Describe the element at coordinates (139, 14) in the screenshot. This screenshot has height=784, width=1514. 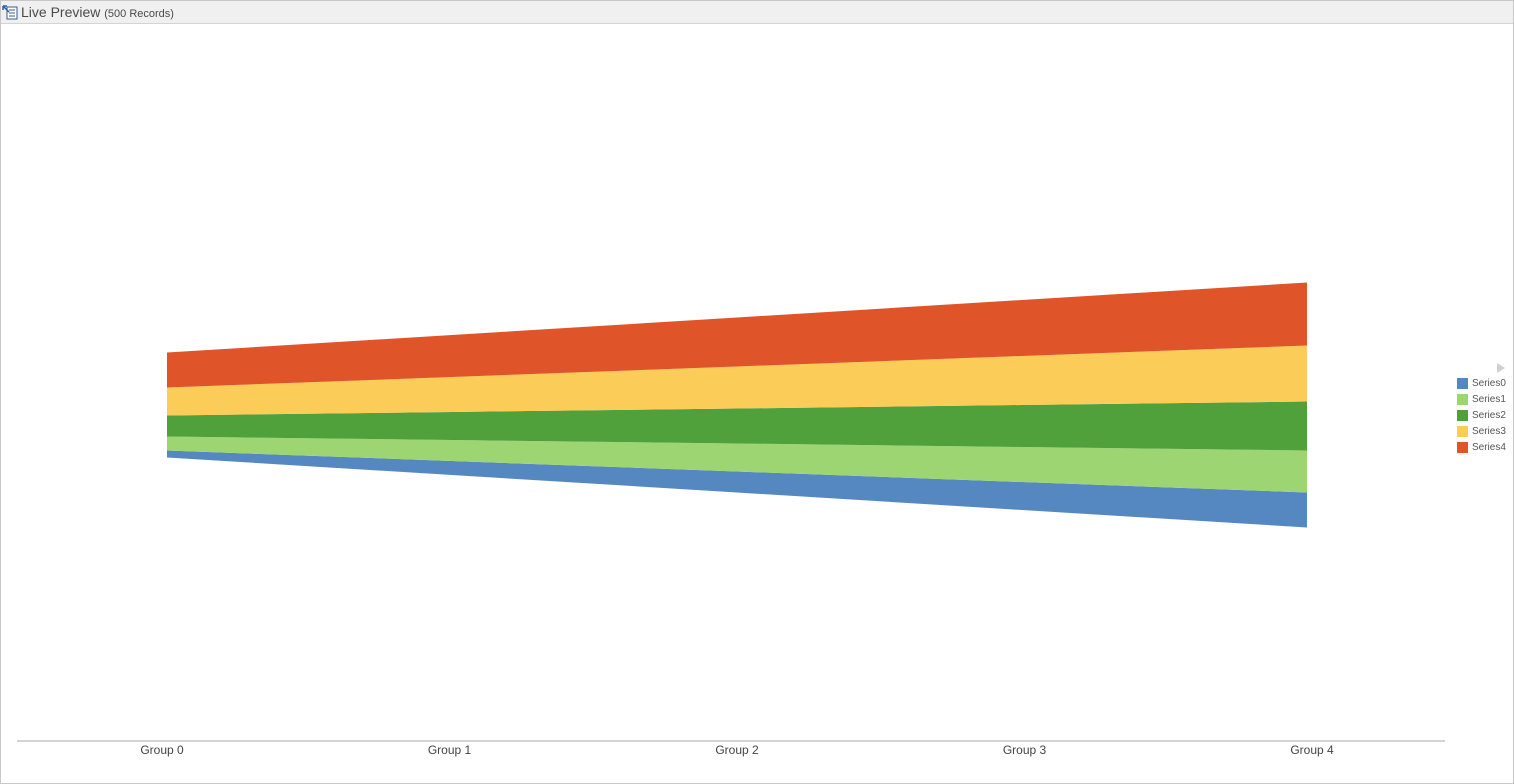
I see `record-count: (500 Records)` at that location.